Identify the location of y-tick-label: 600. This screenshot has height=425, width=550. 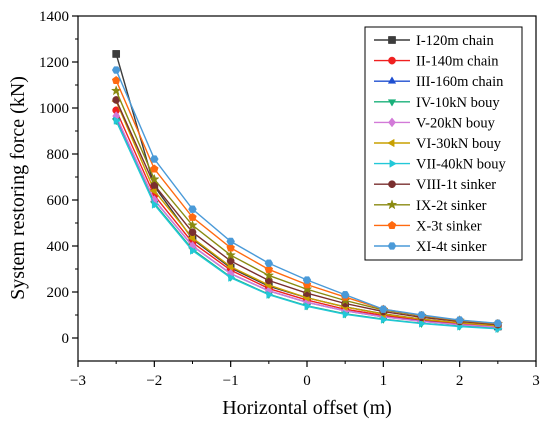
(58, 201).